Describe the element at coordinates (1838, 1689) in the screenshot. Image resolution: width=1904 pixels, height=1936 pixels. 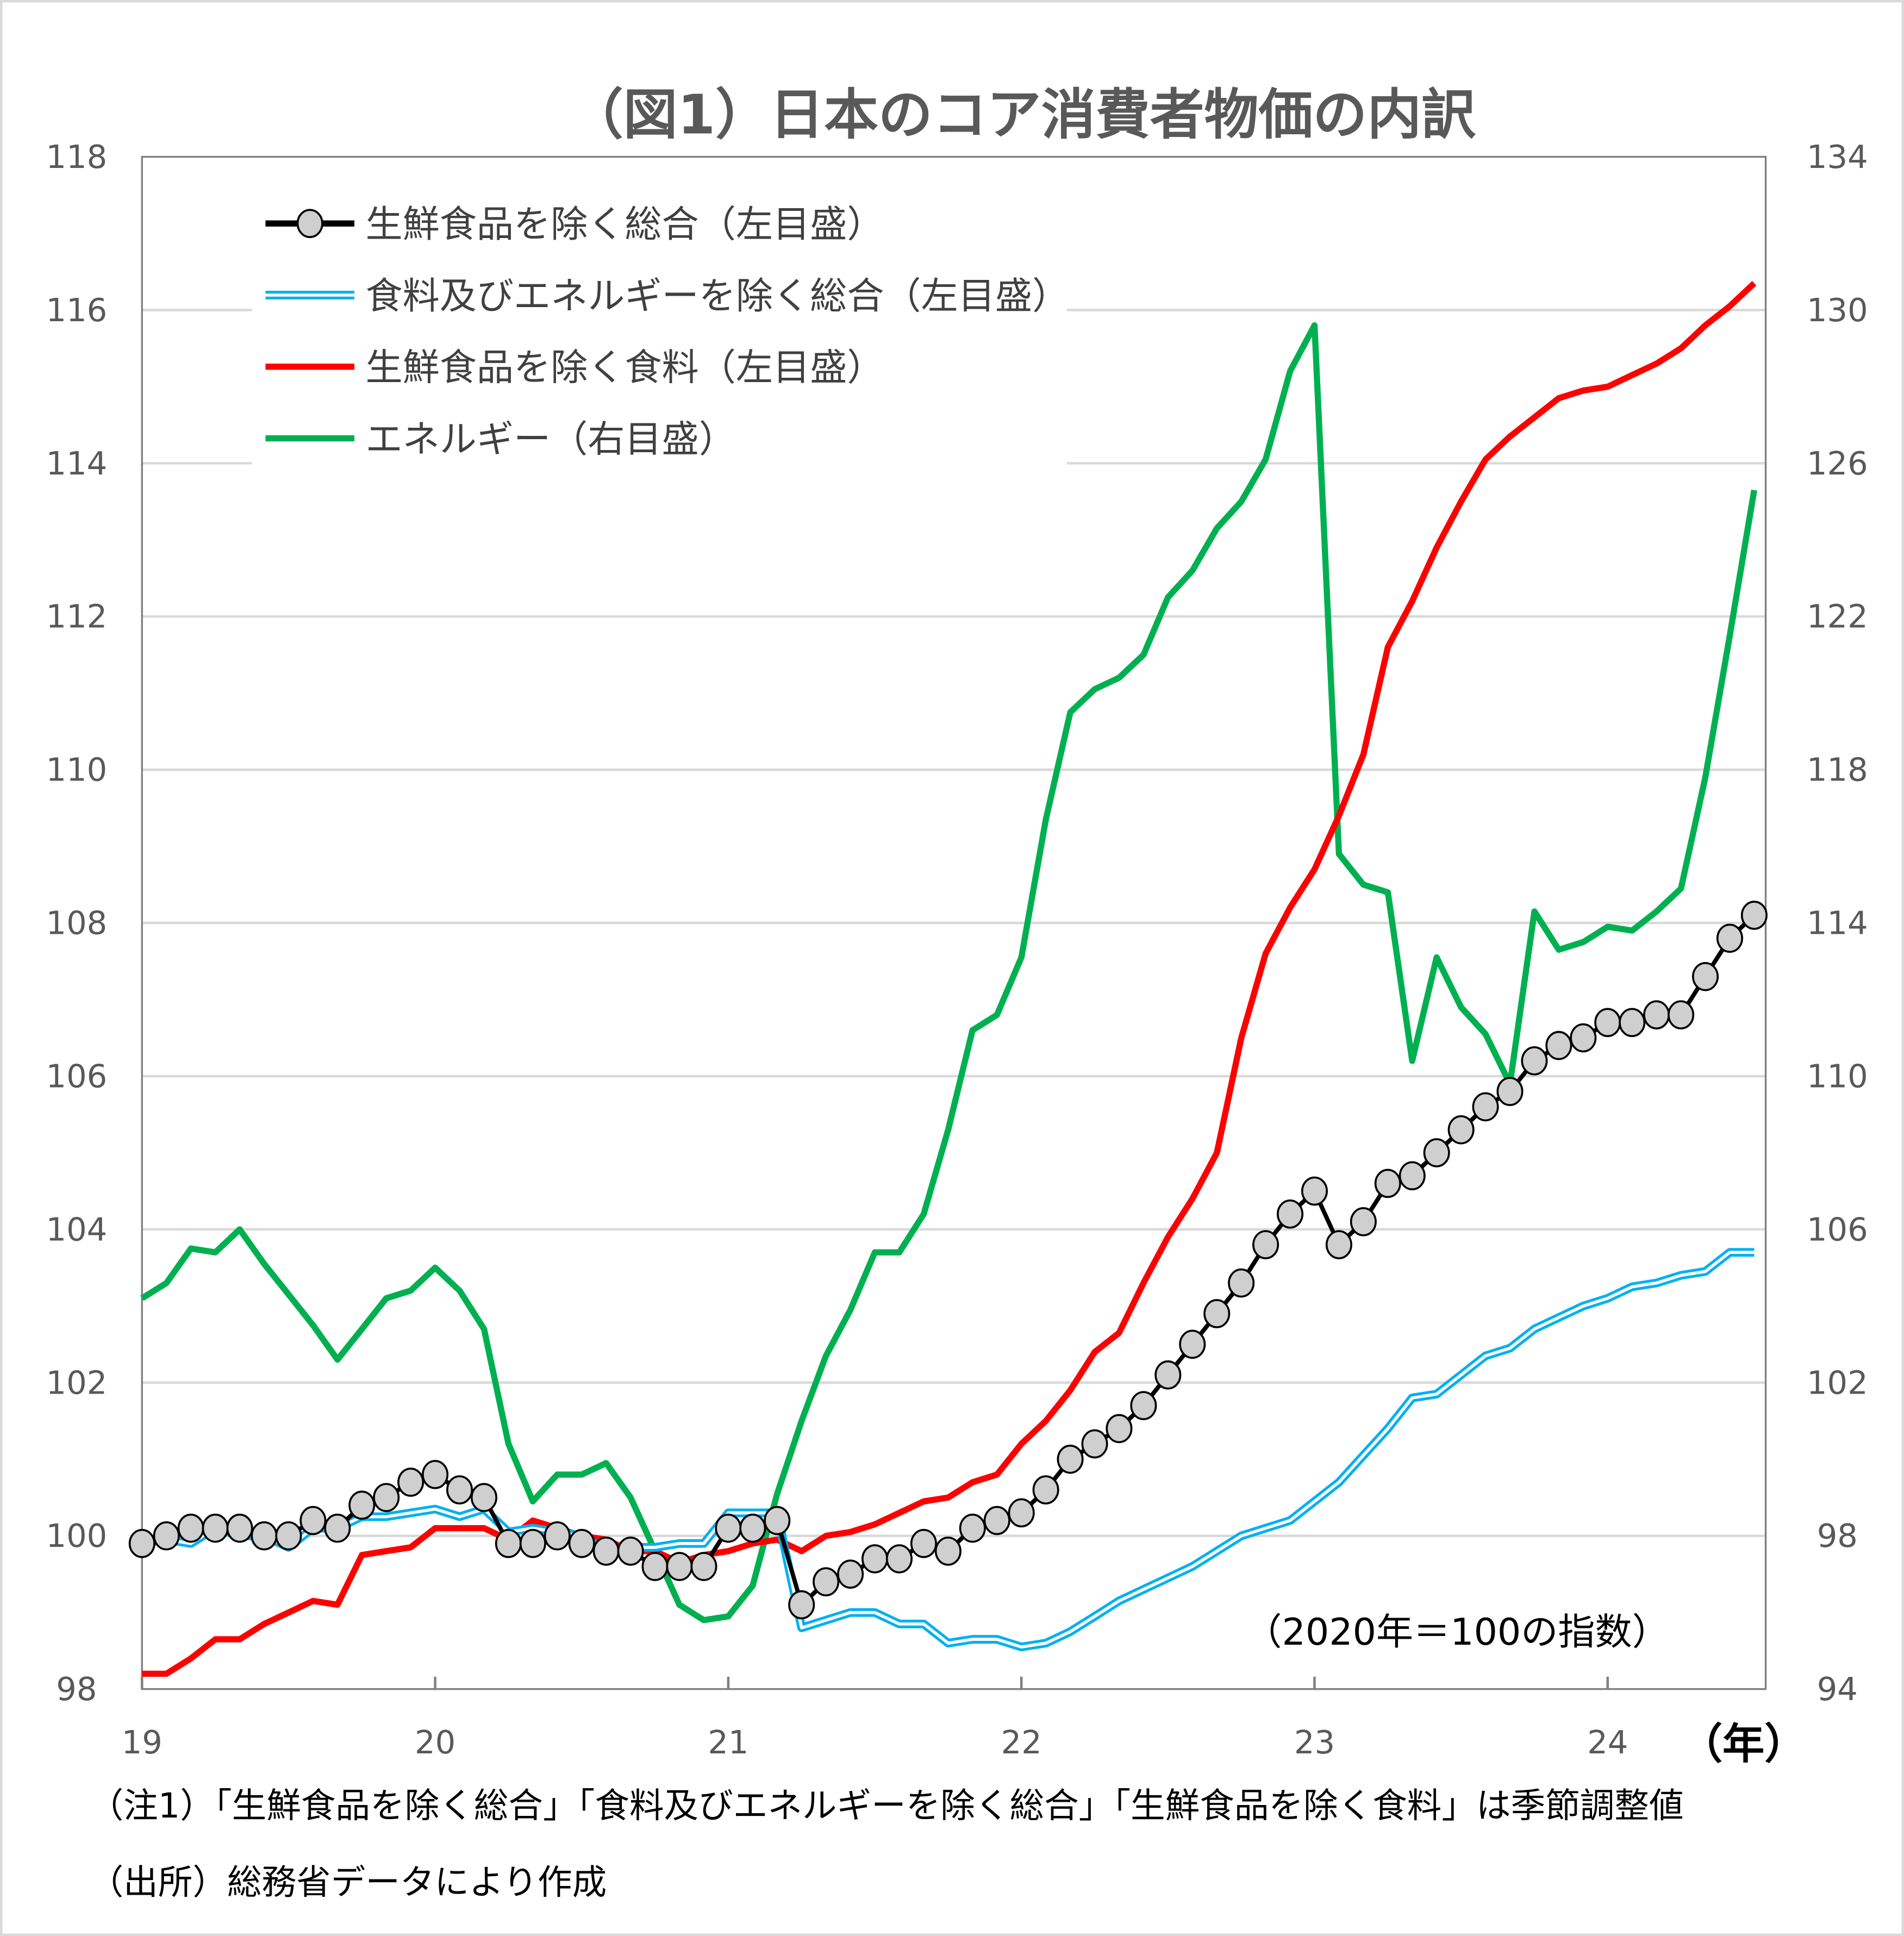
I see `right-tick-label: 94` at that location.